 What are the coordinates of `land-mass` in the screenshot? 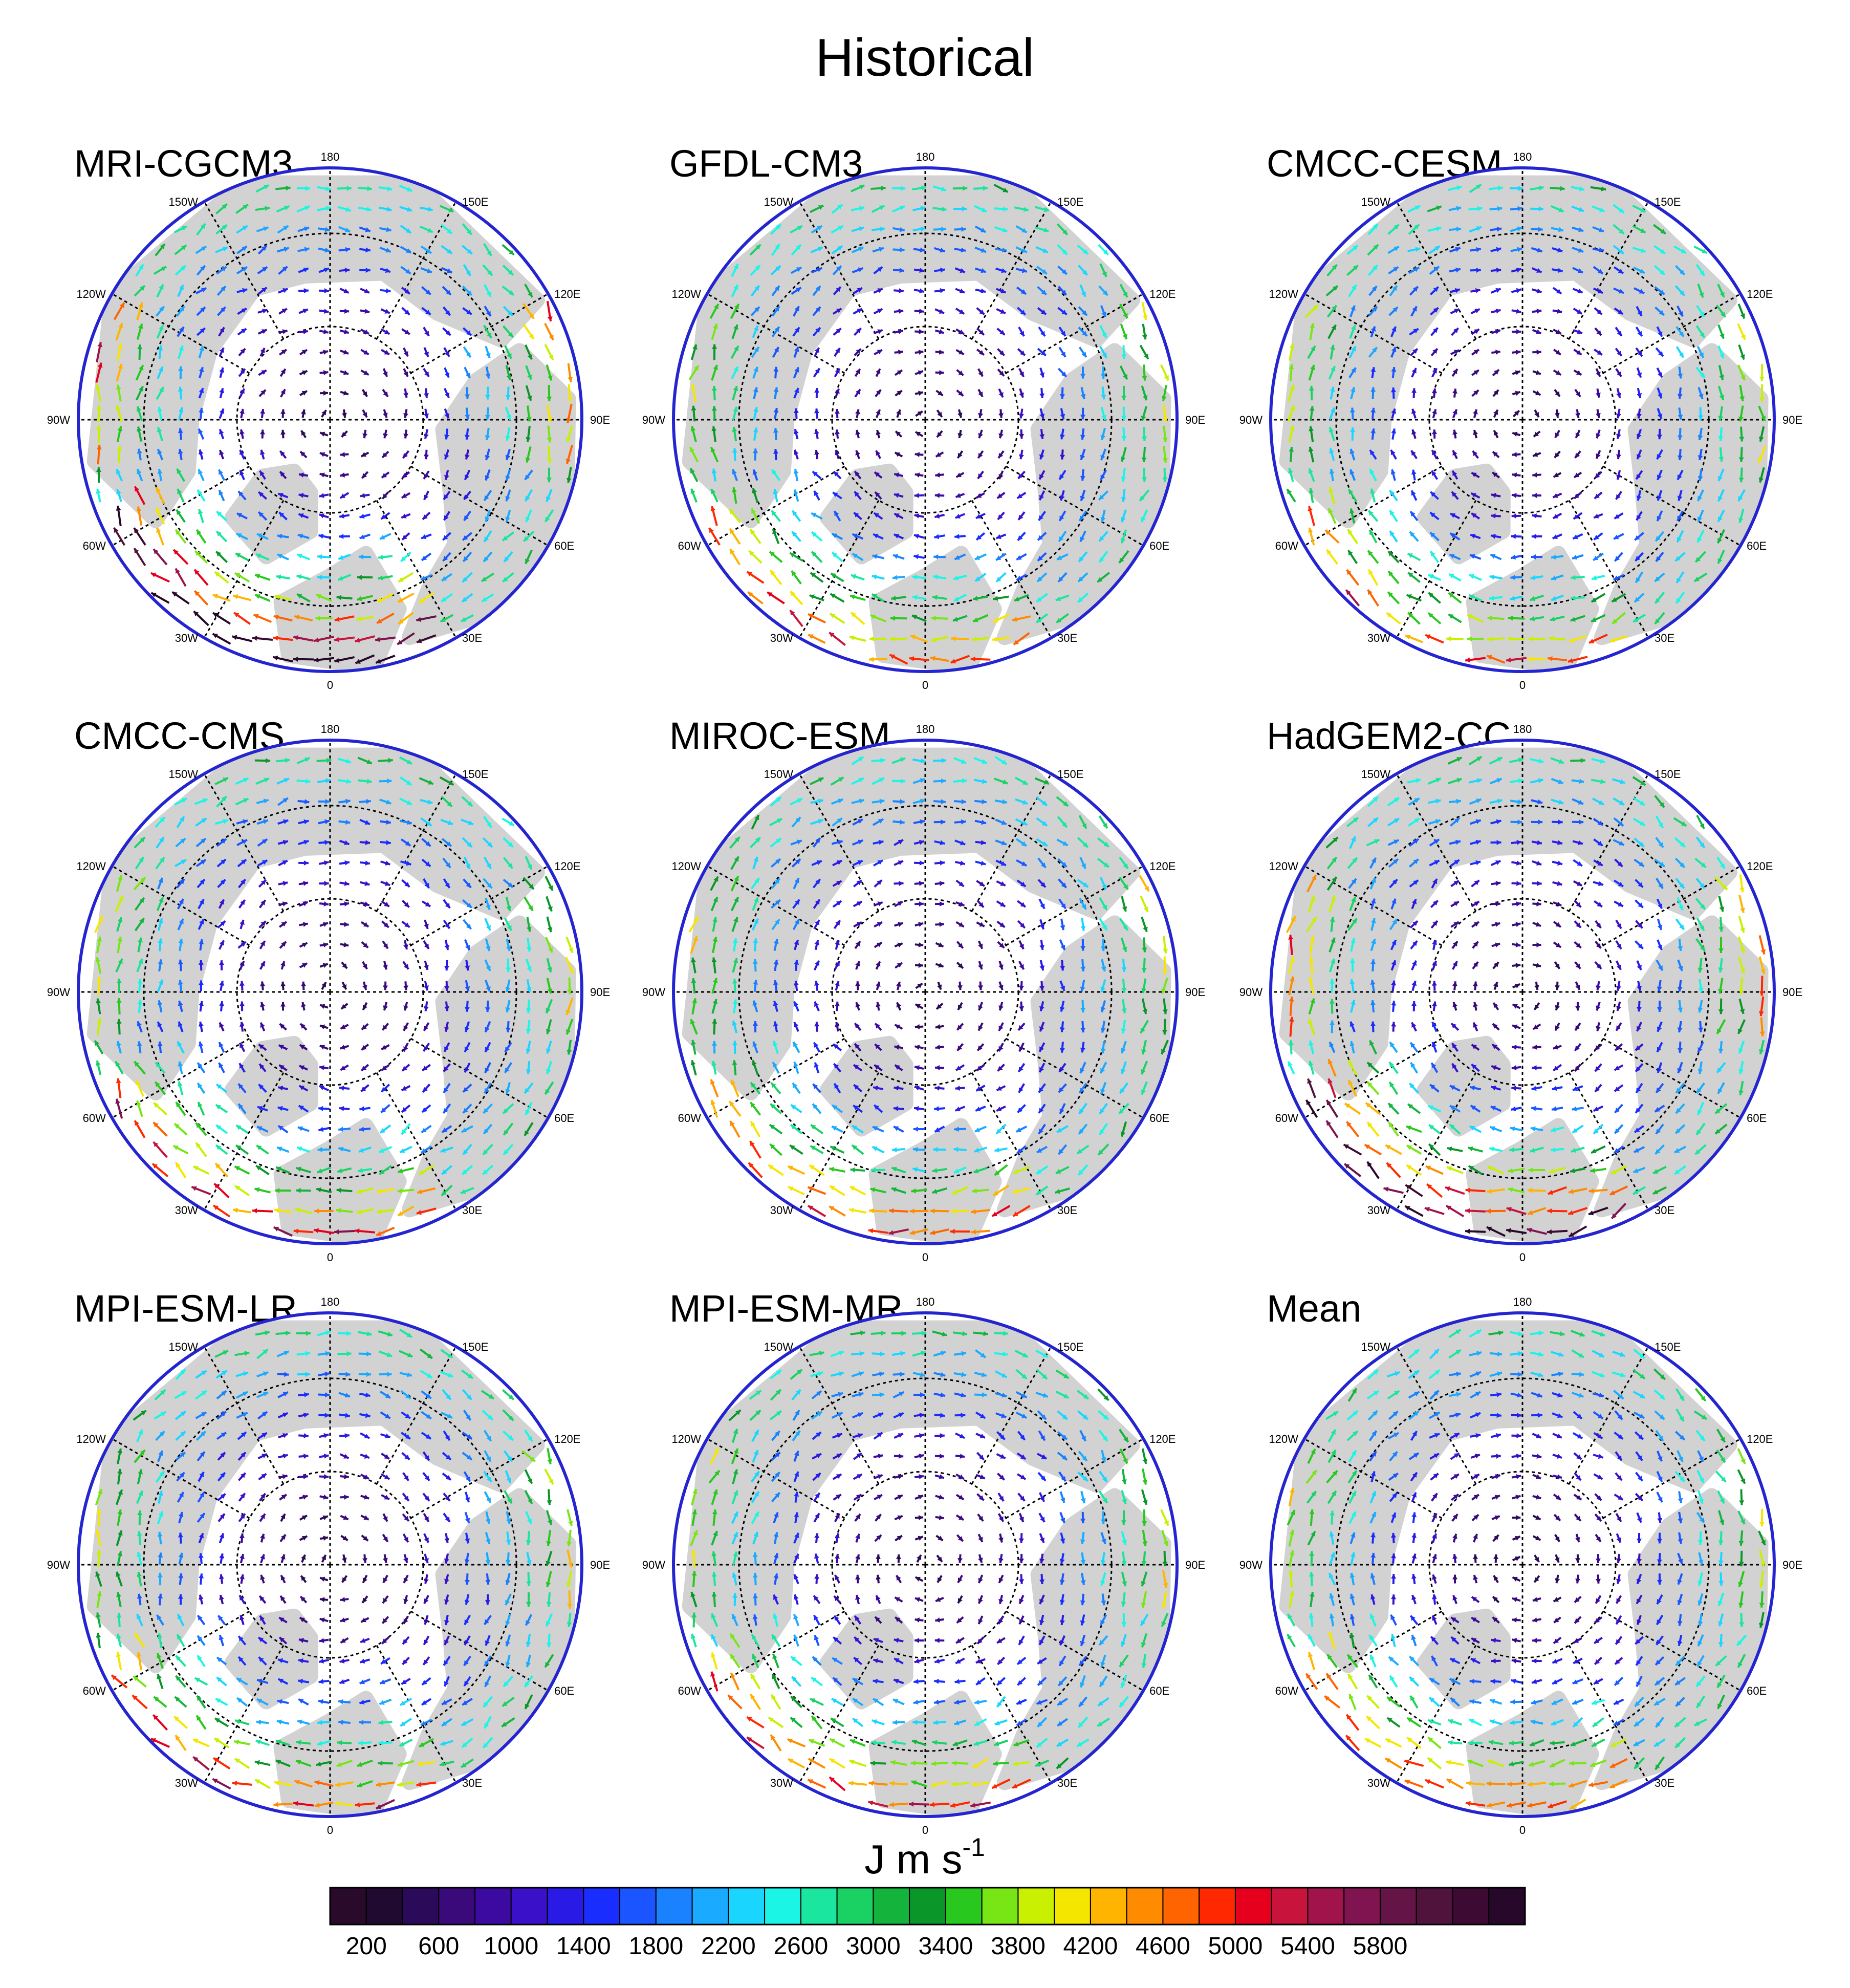 It's located at (911, 924).